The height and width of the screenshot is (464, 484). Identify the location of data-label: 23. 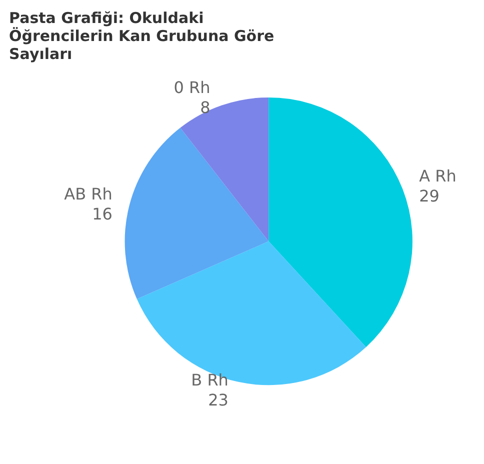
(218, 400).